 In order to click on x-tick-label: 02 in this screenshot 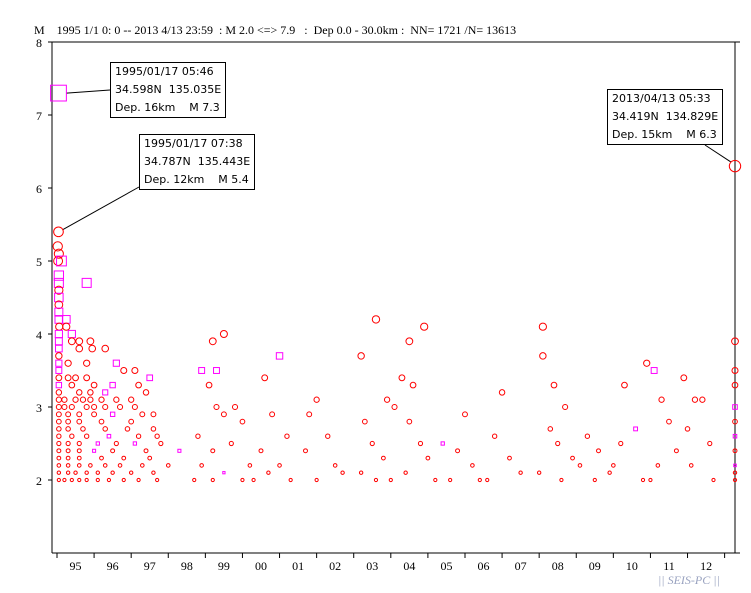, I will do `click(335, 566)`.